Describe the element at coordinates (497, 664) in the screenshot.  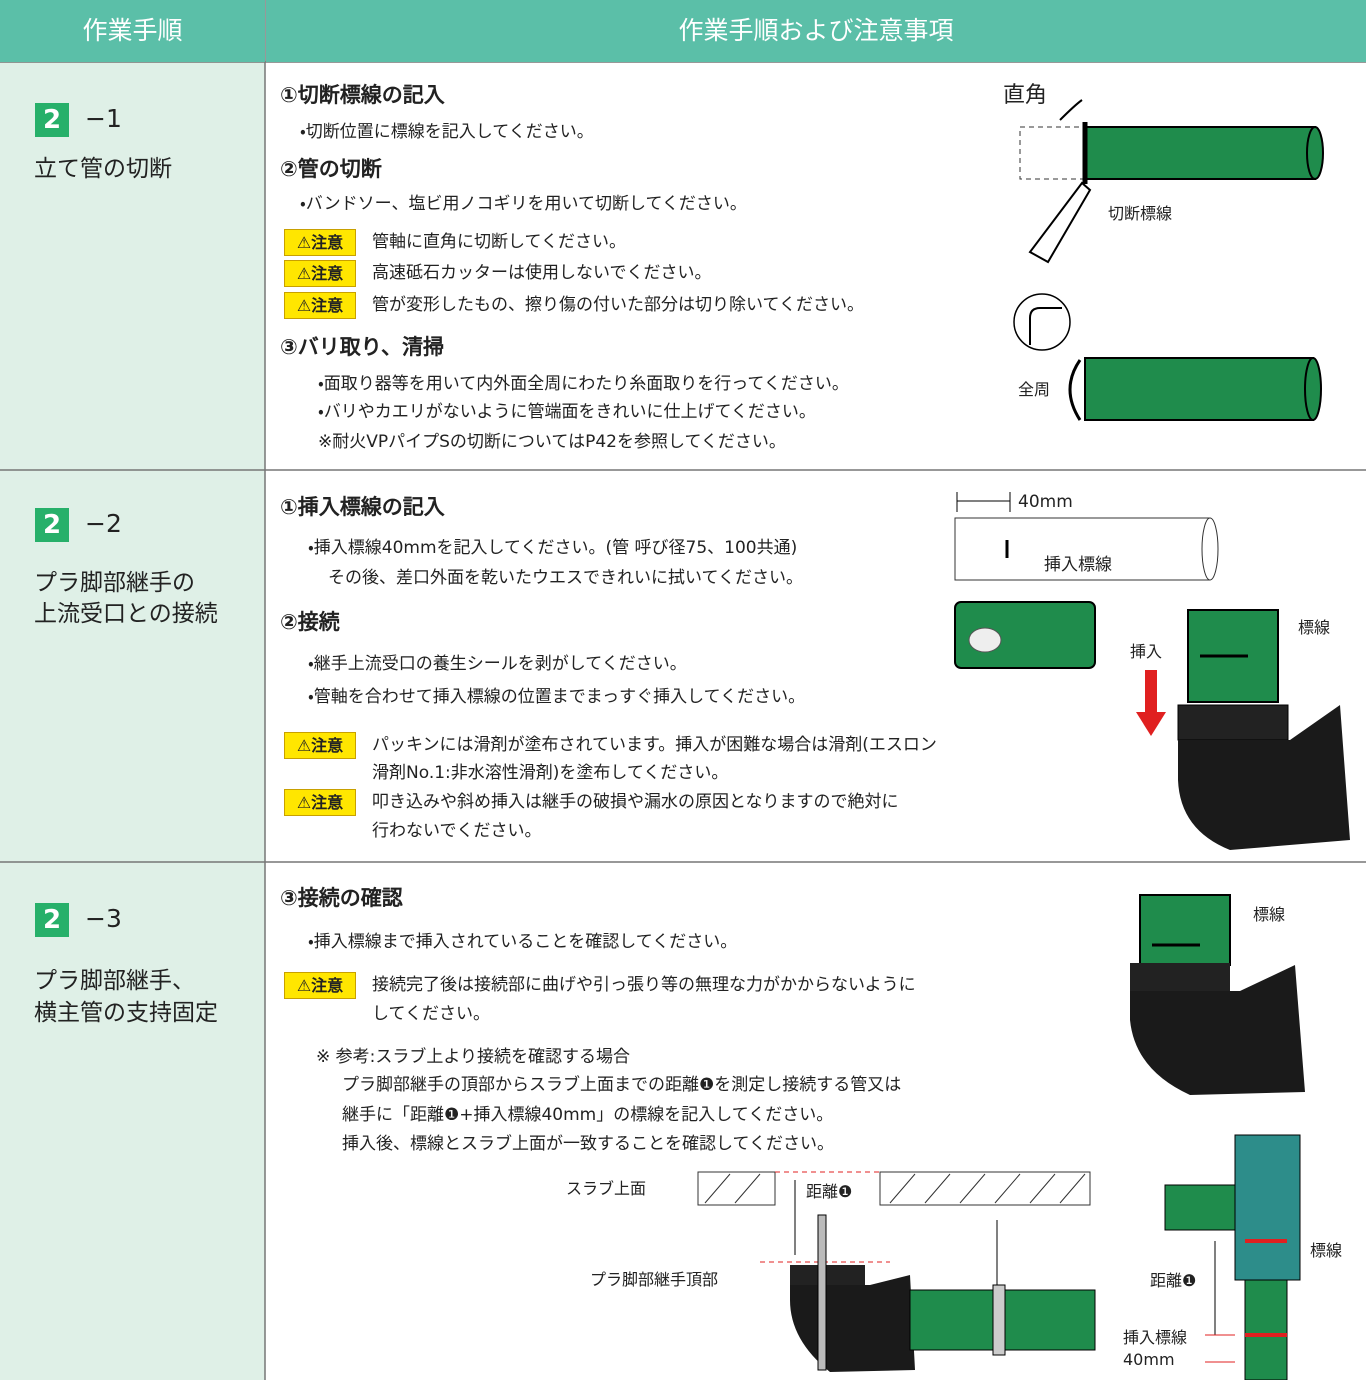
I see `text-line: ・継手上流受口の養生シールを剥がしてください。` at that location.